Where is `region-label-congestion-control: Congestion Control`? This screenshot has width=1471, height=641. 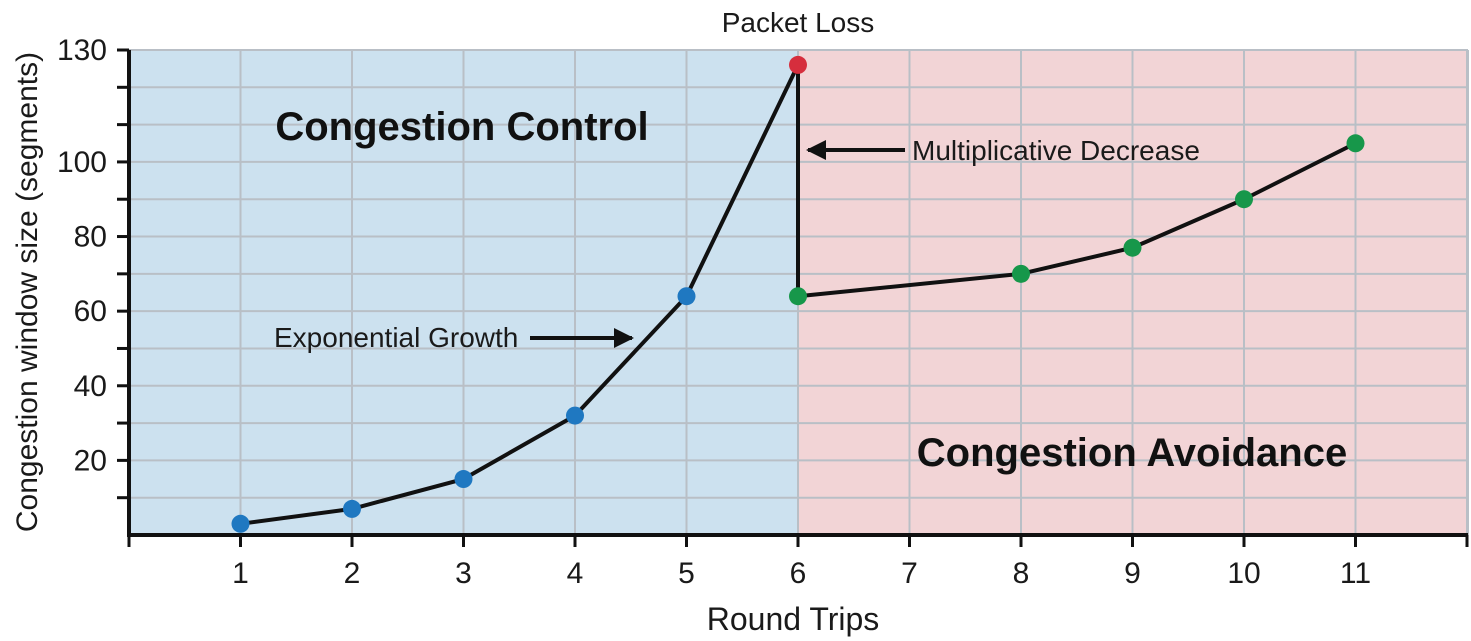 region-label-congestion-control: Congestion Control is located at coordinates (461, 127).